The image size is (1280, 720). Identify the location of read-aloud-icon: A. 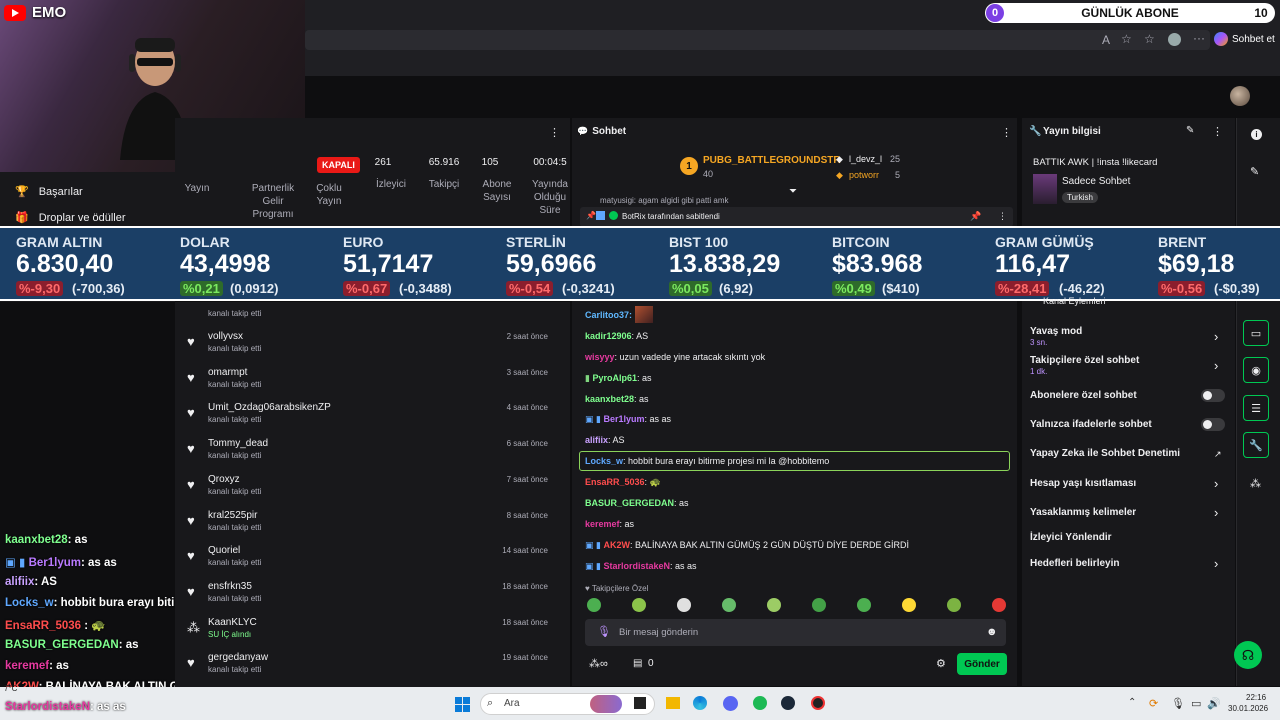
(1106, 40).